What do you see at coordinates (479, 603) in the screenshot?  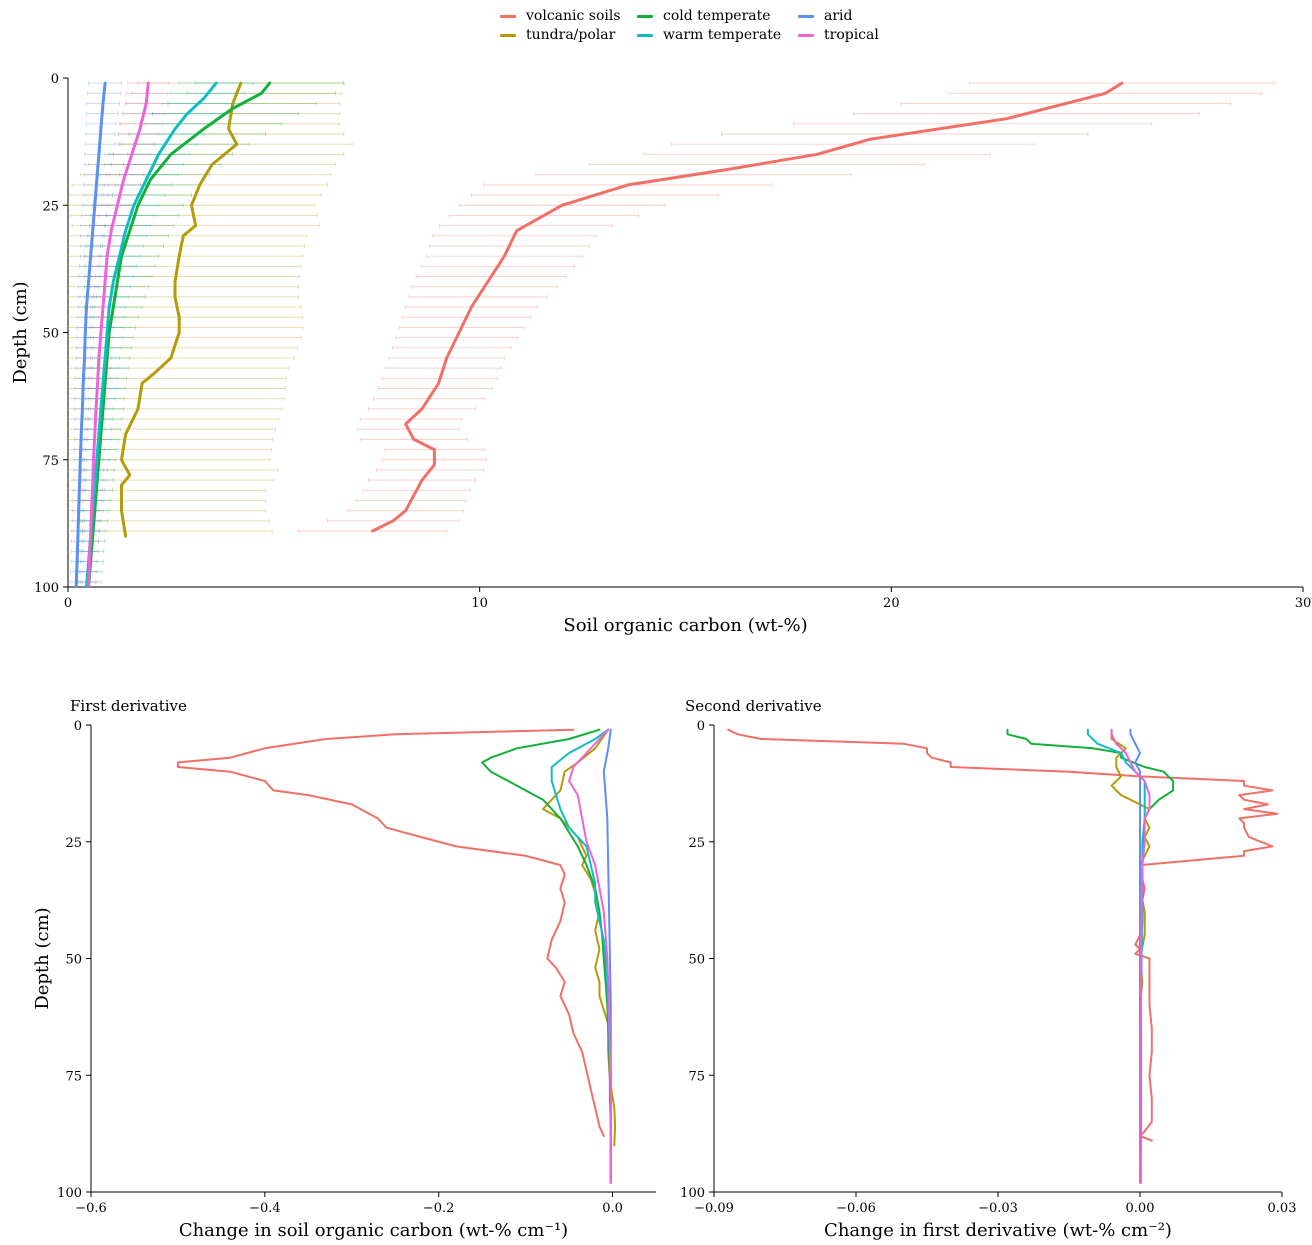 I see `x-tick-label: 10` at bounding box center [479, 603].